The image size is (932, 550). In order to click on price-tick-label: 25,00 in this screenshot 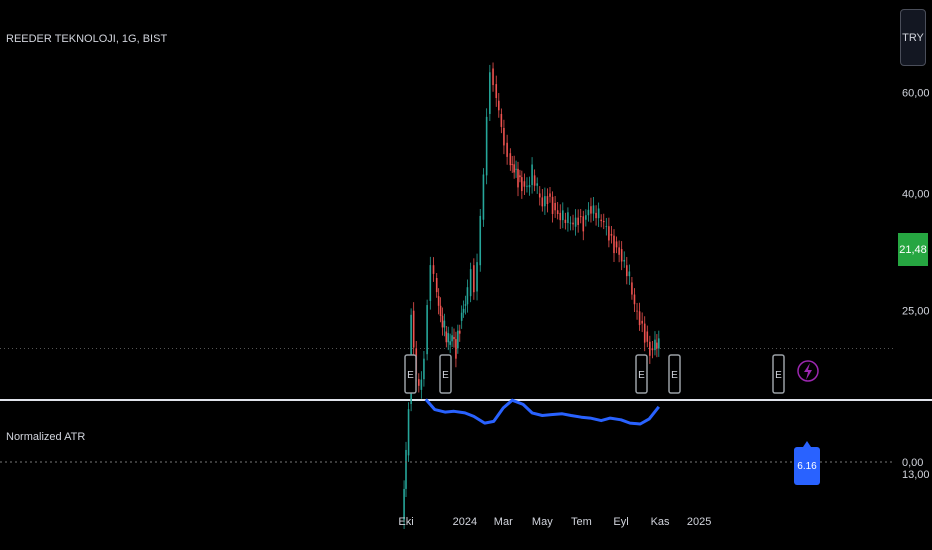, I will do `click(916, 312)`.